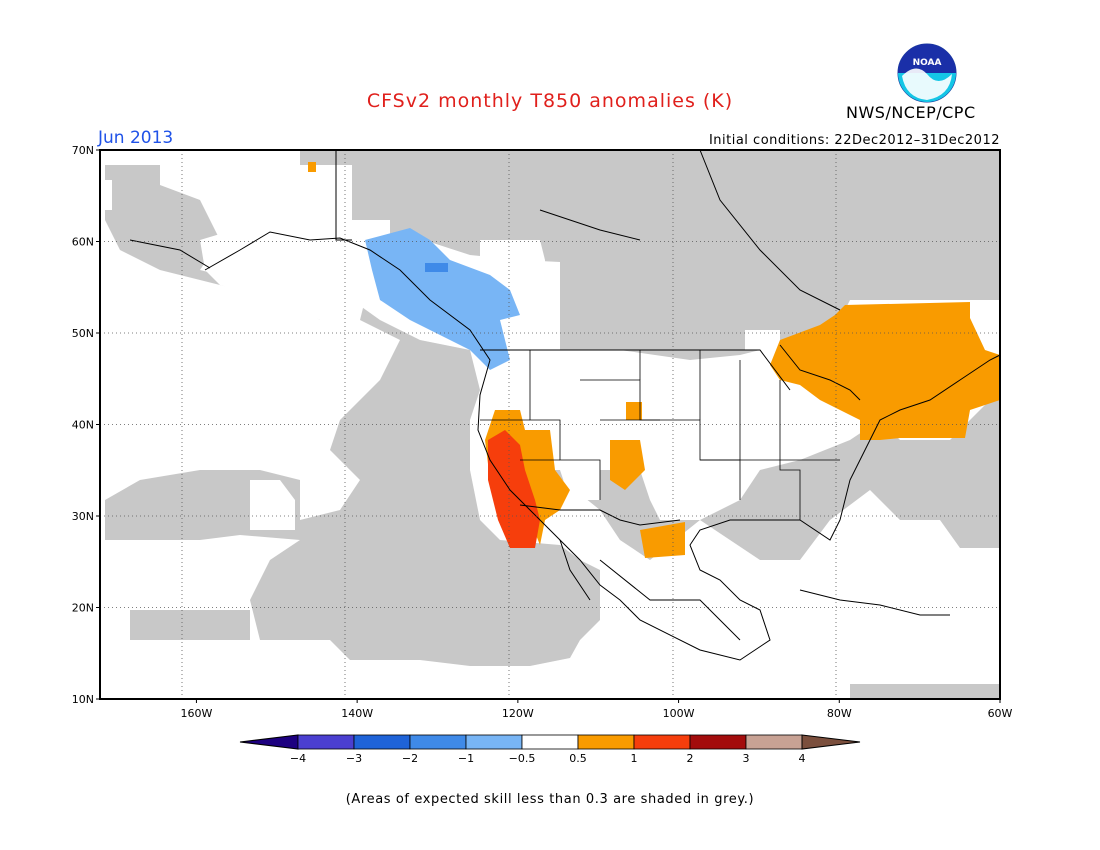  What do you see at coordinates (83, 333) in the screenshot?
I see `lat-label: 50N` at bounding box center [83, 333].